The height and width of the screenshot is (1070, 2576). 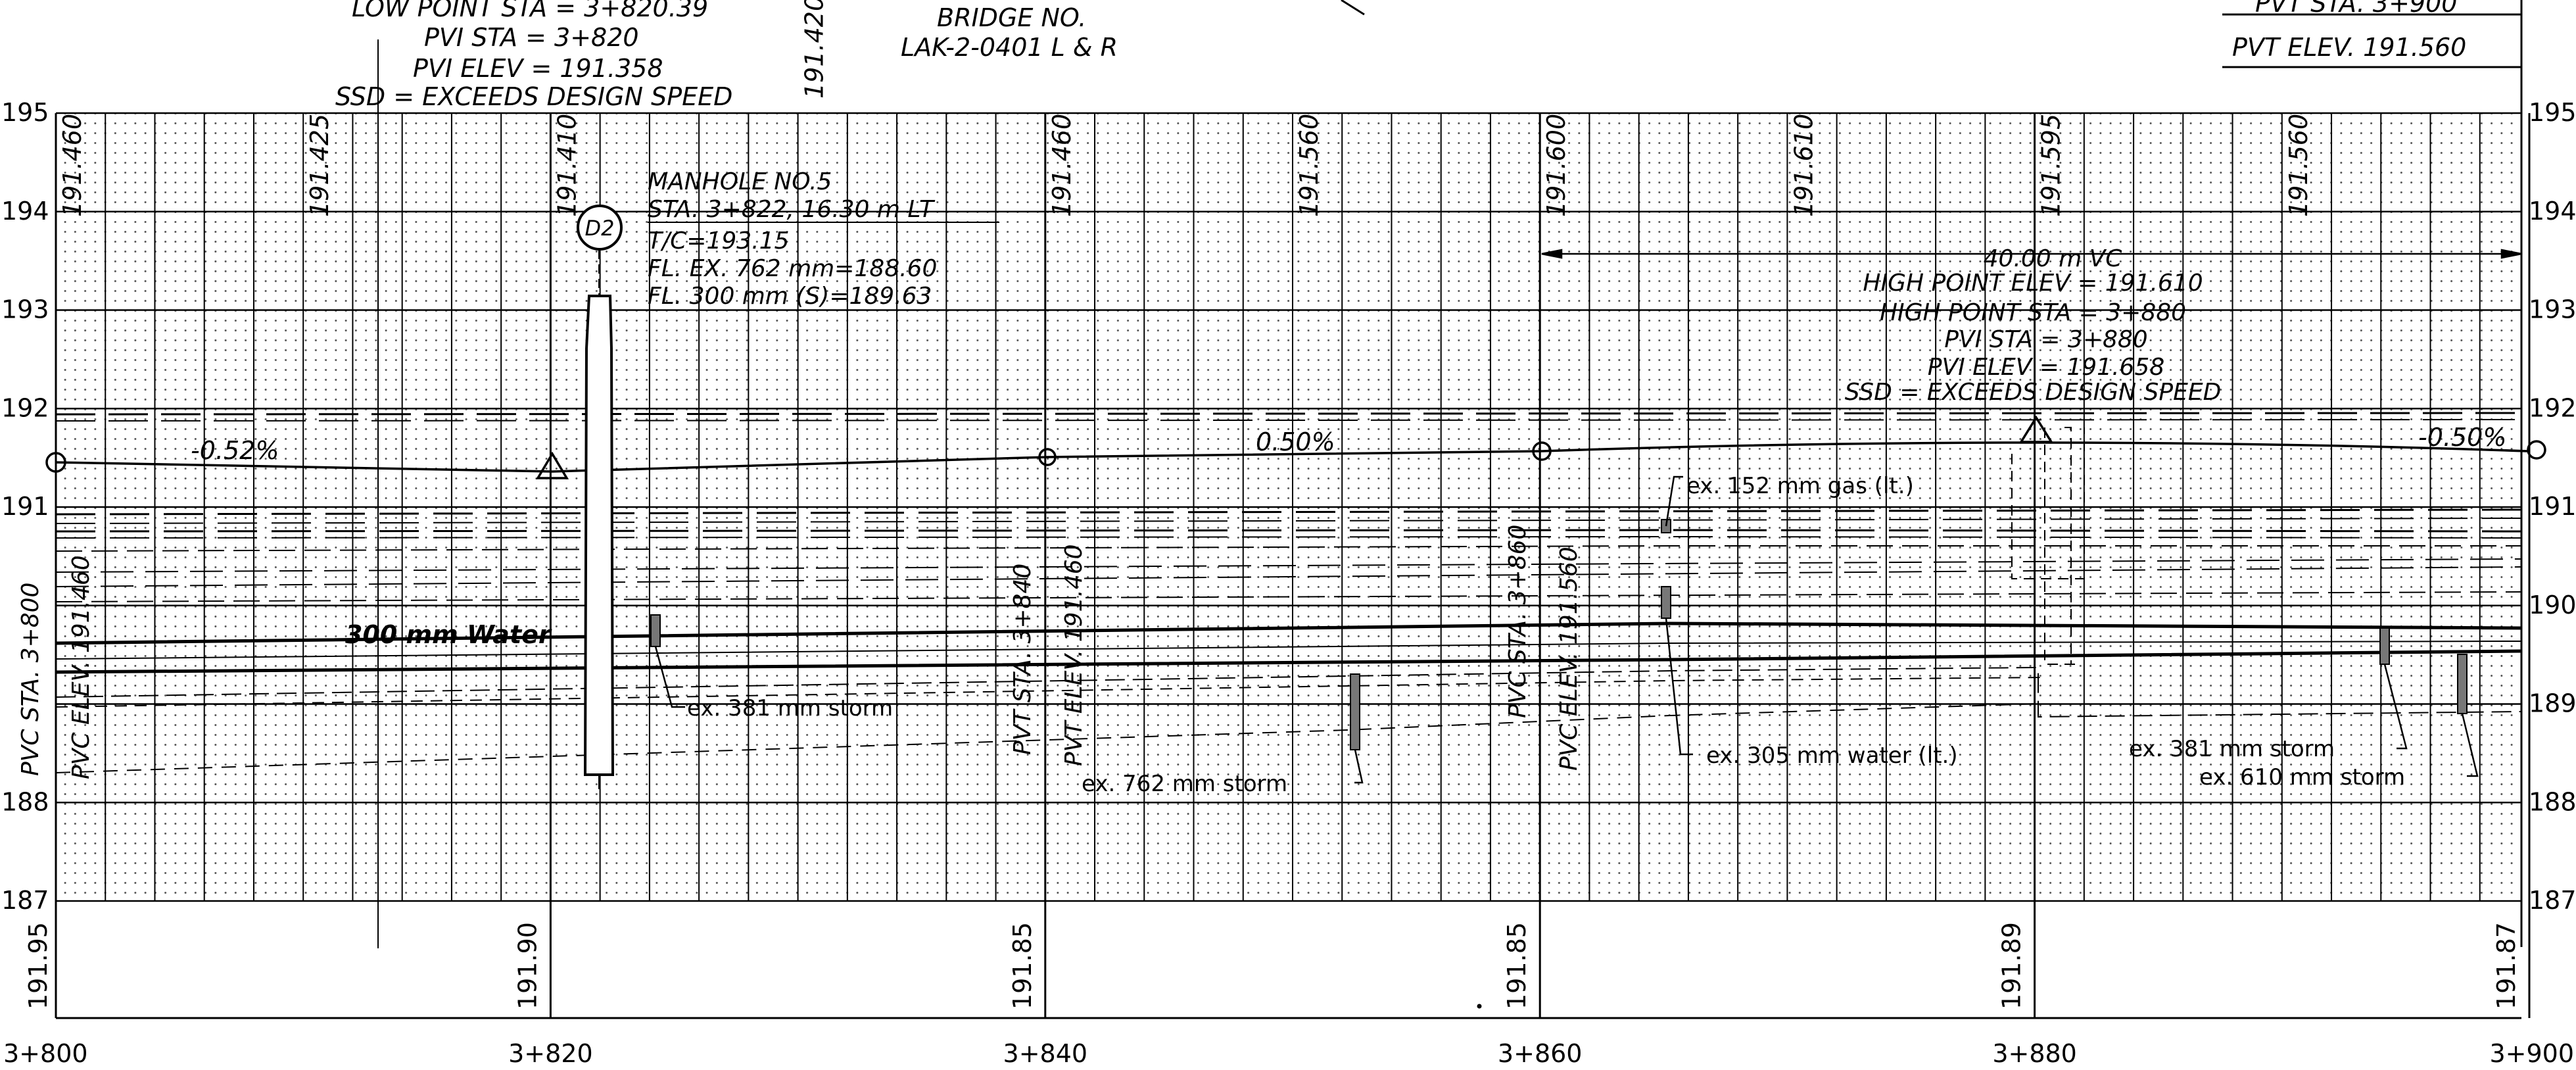 I want to click on elevation-label-right: 191, so click(x=2552, y=506).